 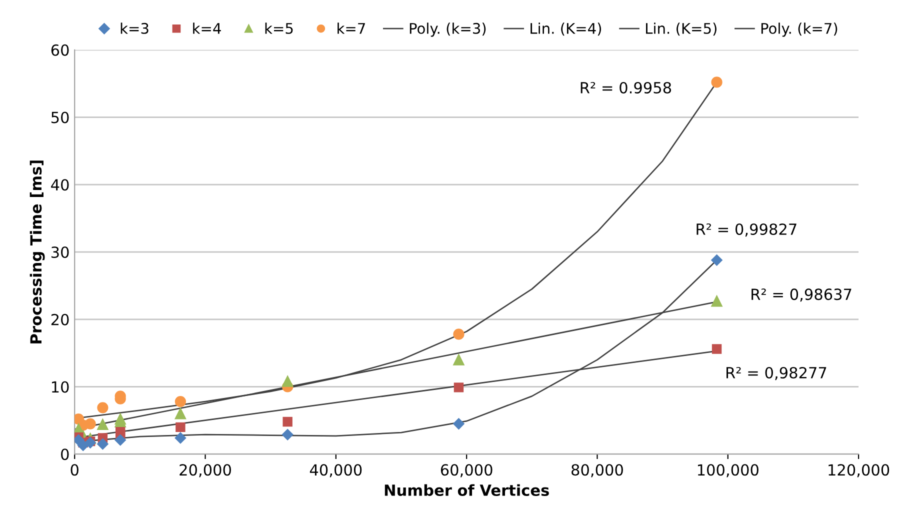 I want to click on legend-label: k=4, so click(x=207, y=28).